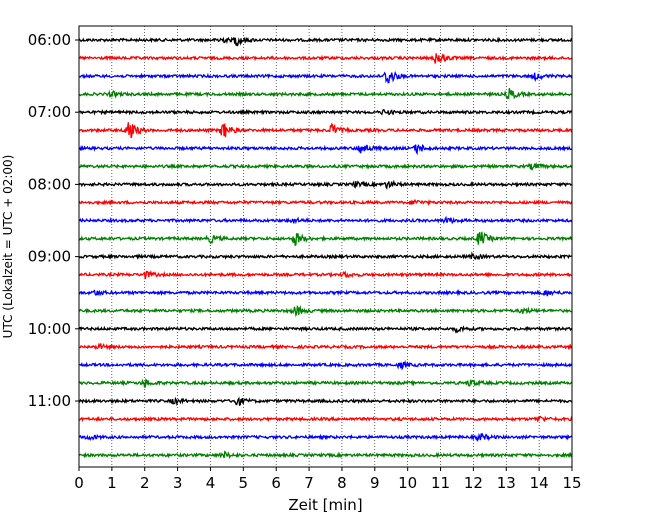  Describe the element at coordinates (276, 483) in the screenshot. I see `x-tick-label: 6` at that location.